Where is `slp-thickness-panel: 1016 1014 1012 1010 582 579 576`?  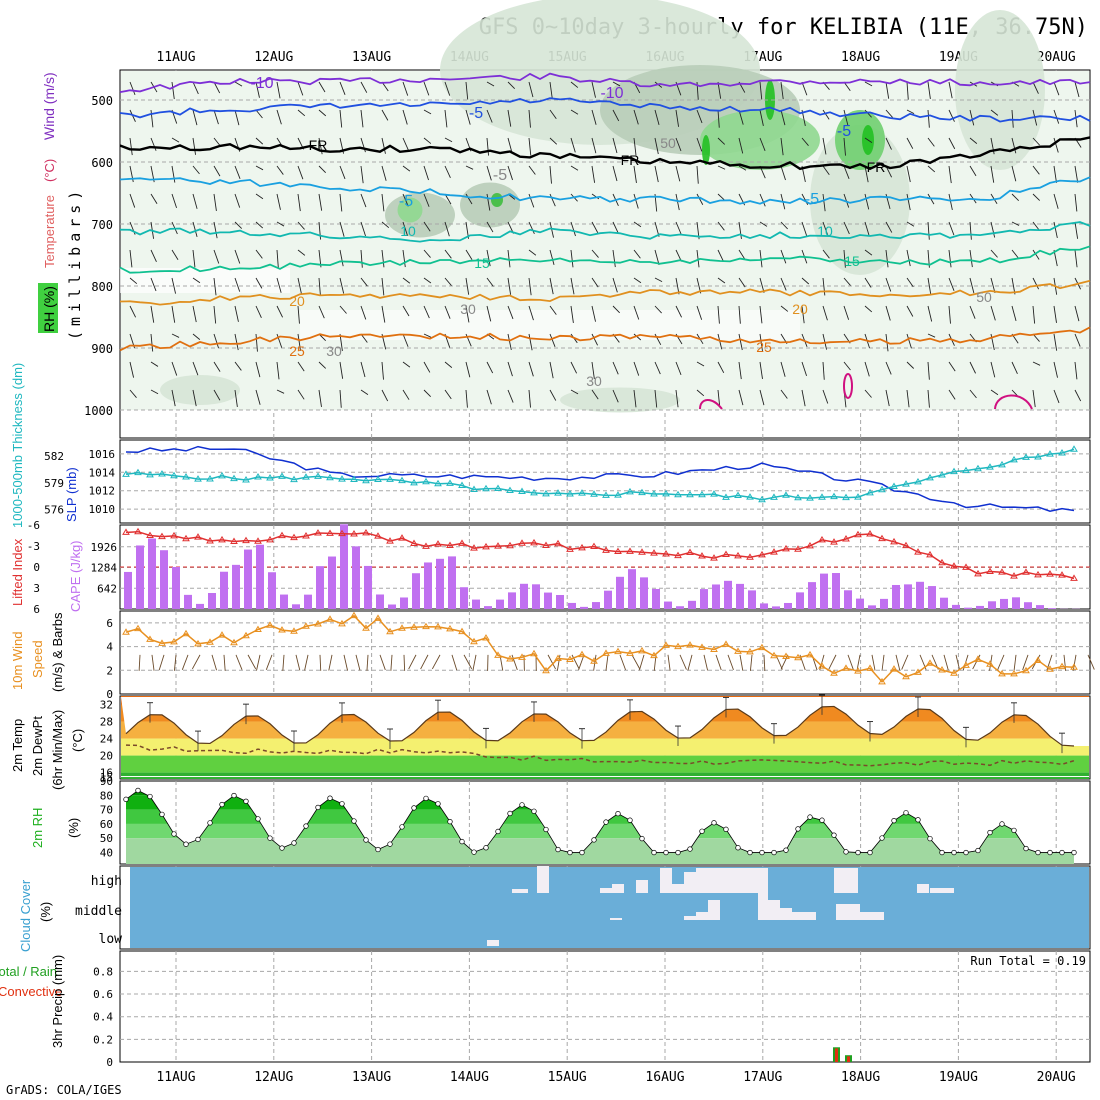 slp-thickness-panel: 1016 1014 1012 1010 582 579 576 is located at coordinates (567, 481).